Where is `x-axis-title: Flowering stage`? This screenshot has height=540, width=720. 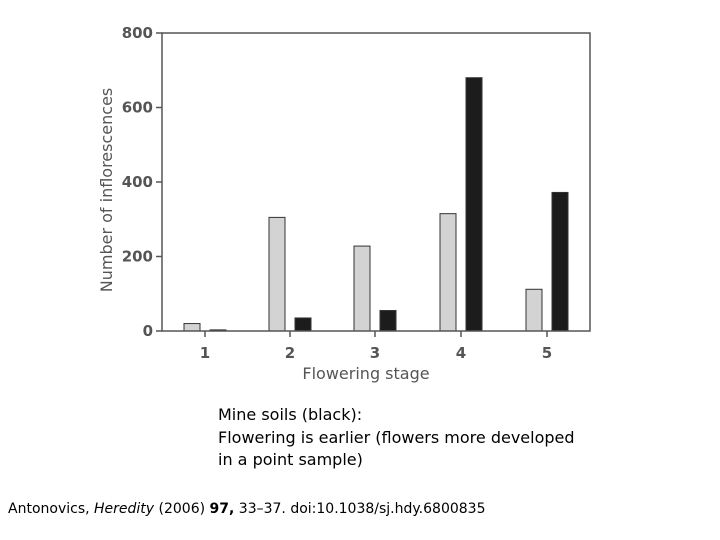 x-axis-title: Flowering stage is located at coordinates (365, 373).